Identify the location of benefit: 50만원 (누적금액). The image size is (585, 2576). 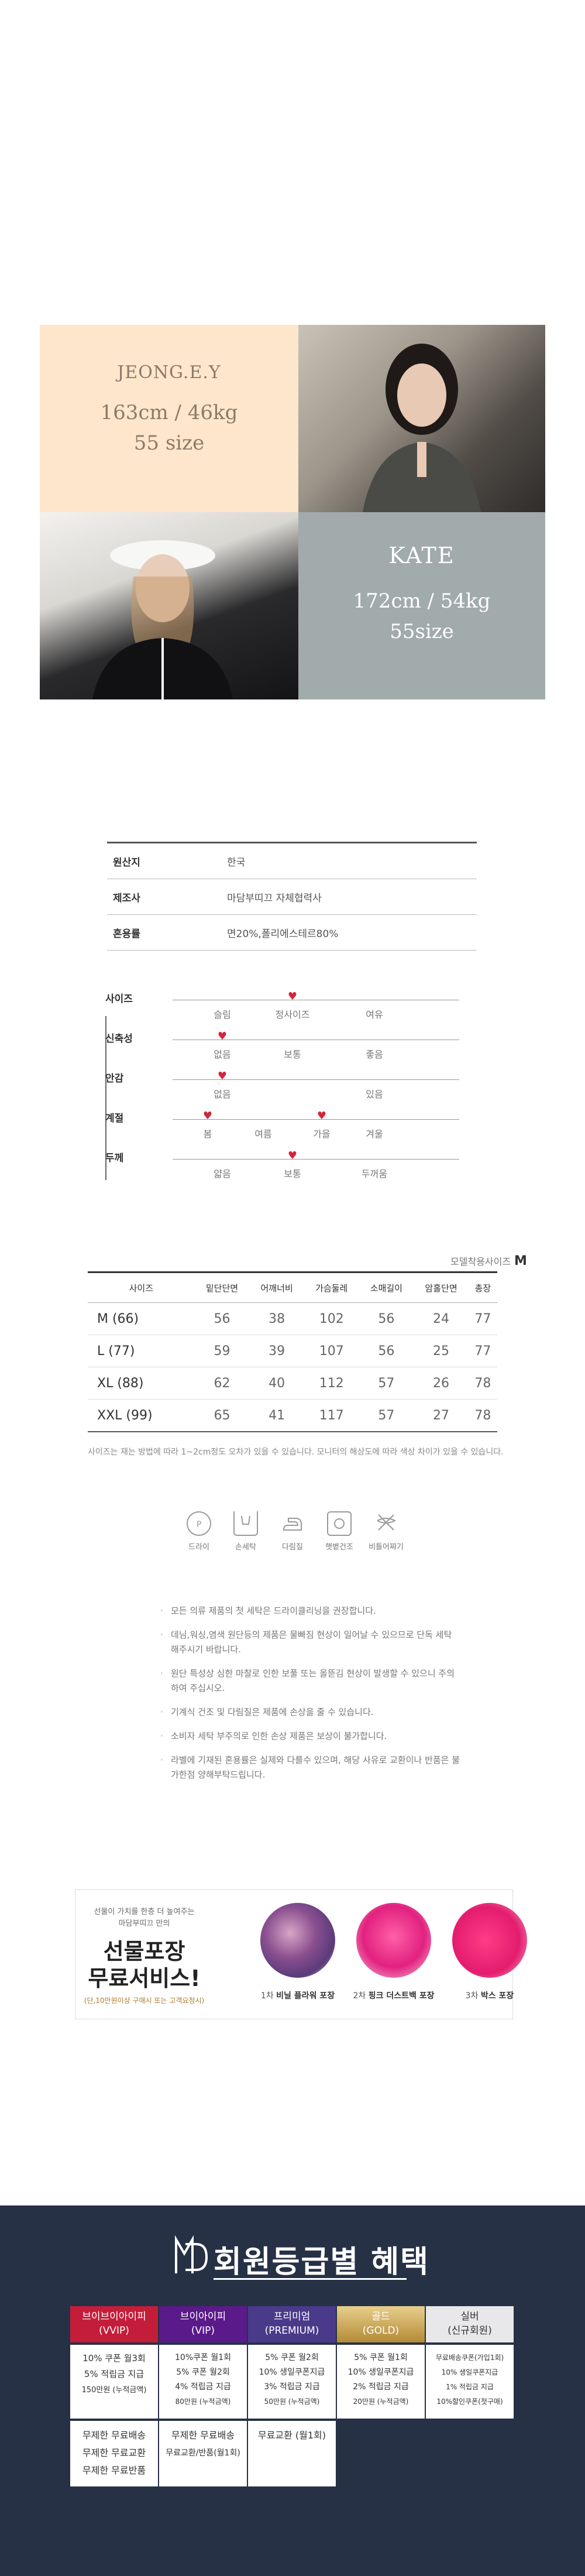
(292, 2401).